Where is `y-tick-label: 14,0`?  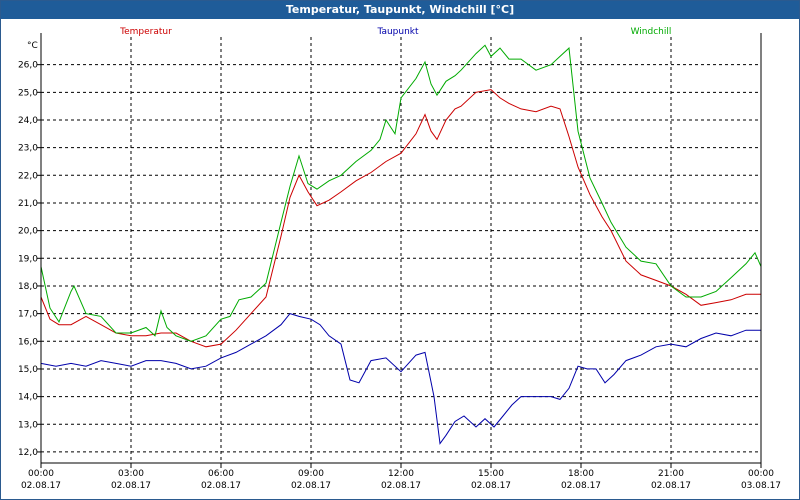 y-tick-label: 14,0 is located at coordinates (28, 398).